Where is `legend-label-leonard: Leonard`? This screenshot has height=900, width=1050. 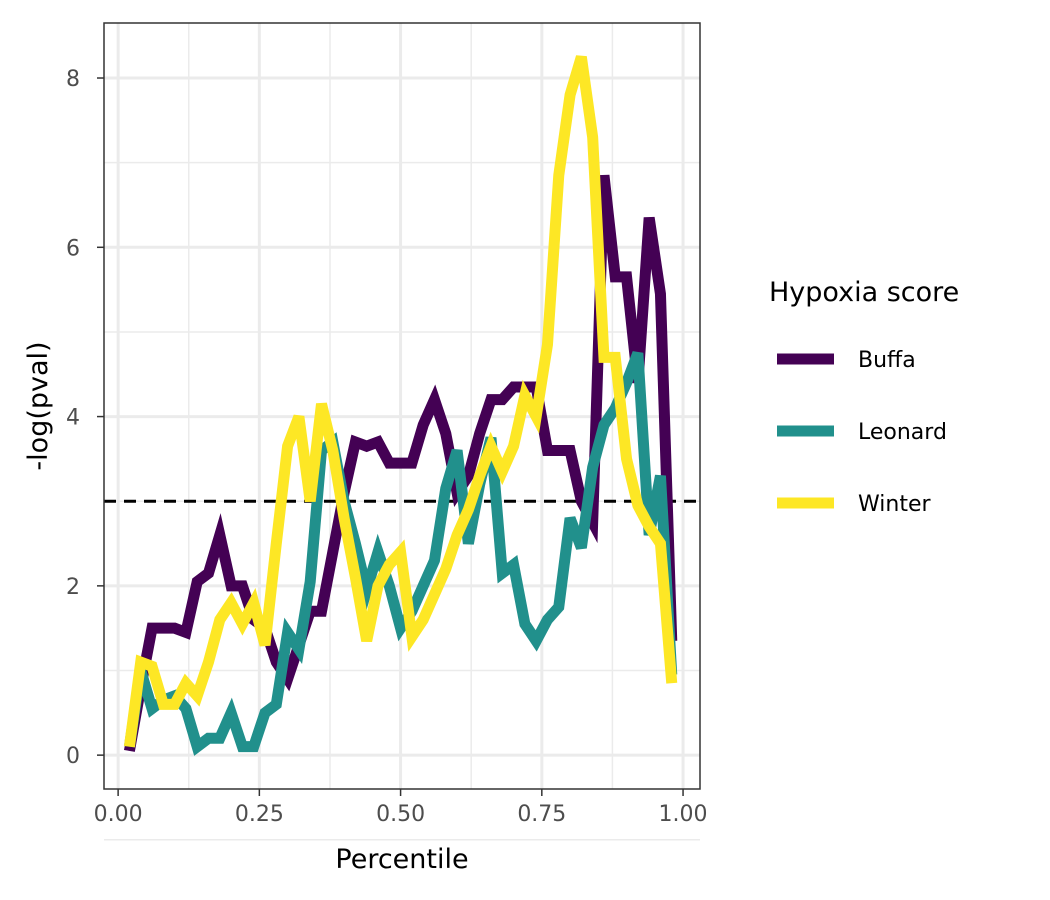
legend-label-leonard: Leonard is located at coordinates (902, 432).